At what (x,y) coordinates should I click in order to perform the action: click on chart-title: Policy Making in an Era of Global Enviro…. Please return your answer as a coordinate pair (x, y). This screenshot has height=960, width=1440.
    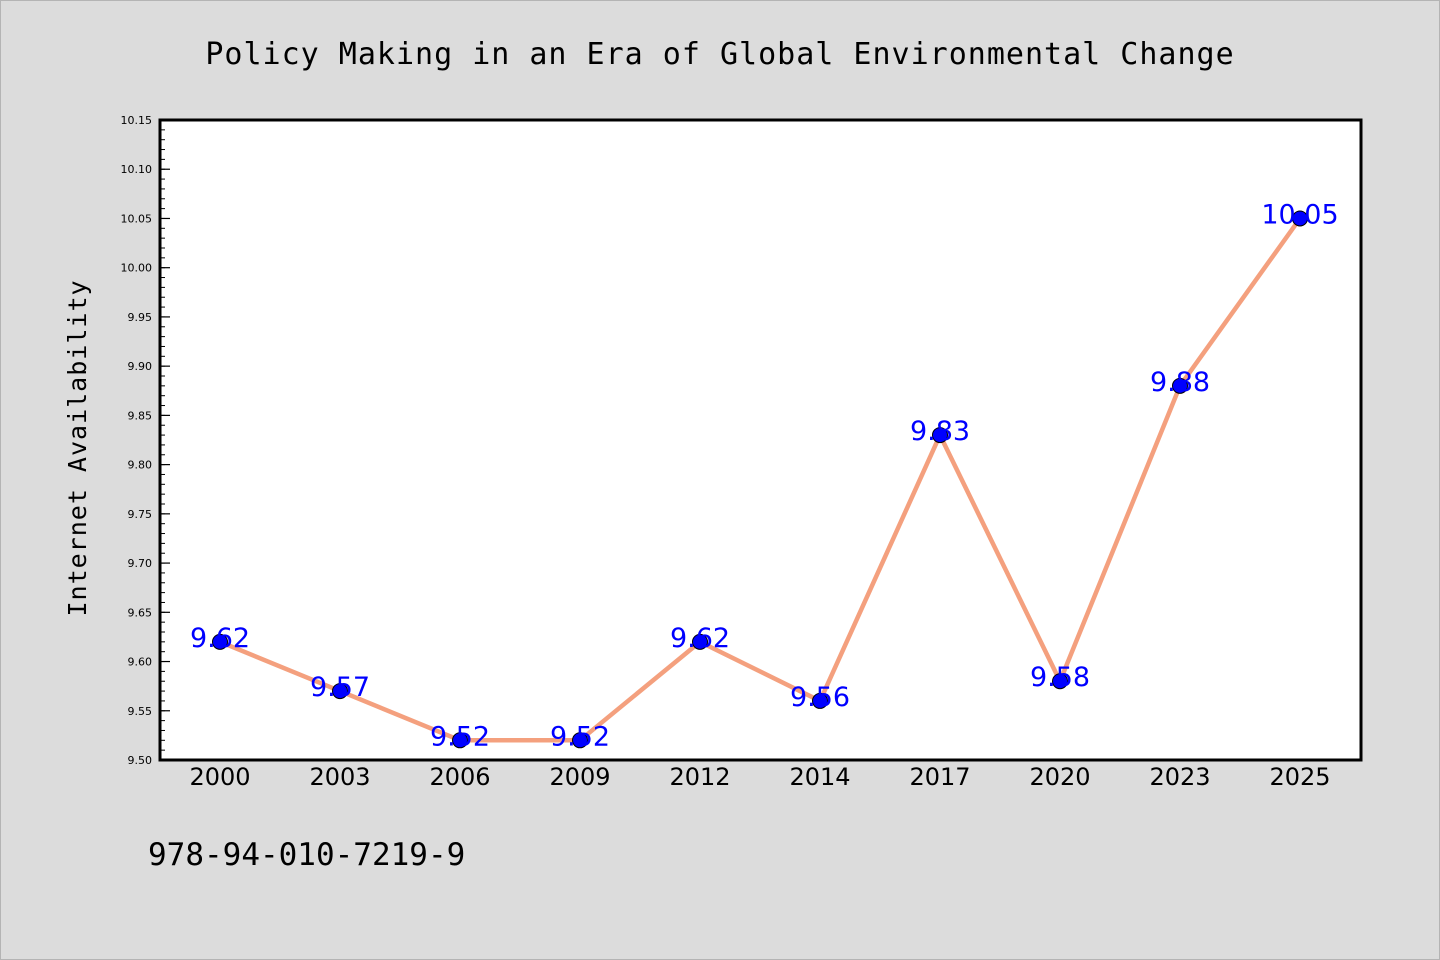
    Looking at the image, I should click on (719, 54).